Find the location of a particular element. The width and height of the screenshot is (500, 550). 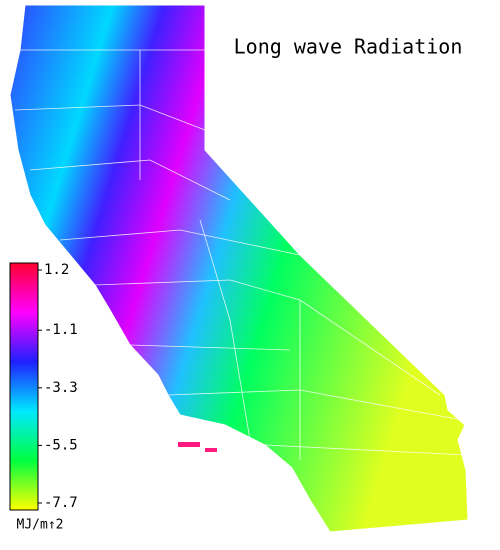

colorbar-tick-label: -7.7 is located at coordinates (61, 503).